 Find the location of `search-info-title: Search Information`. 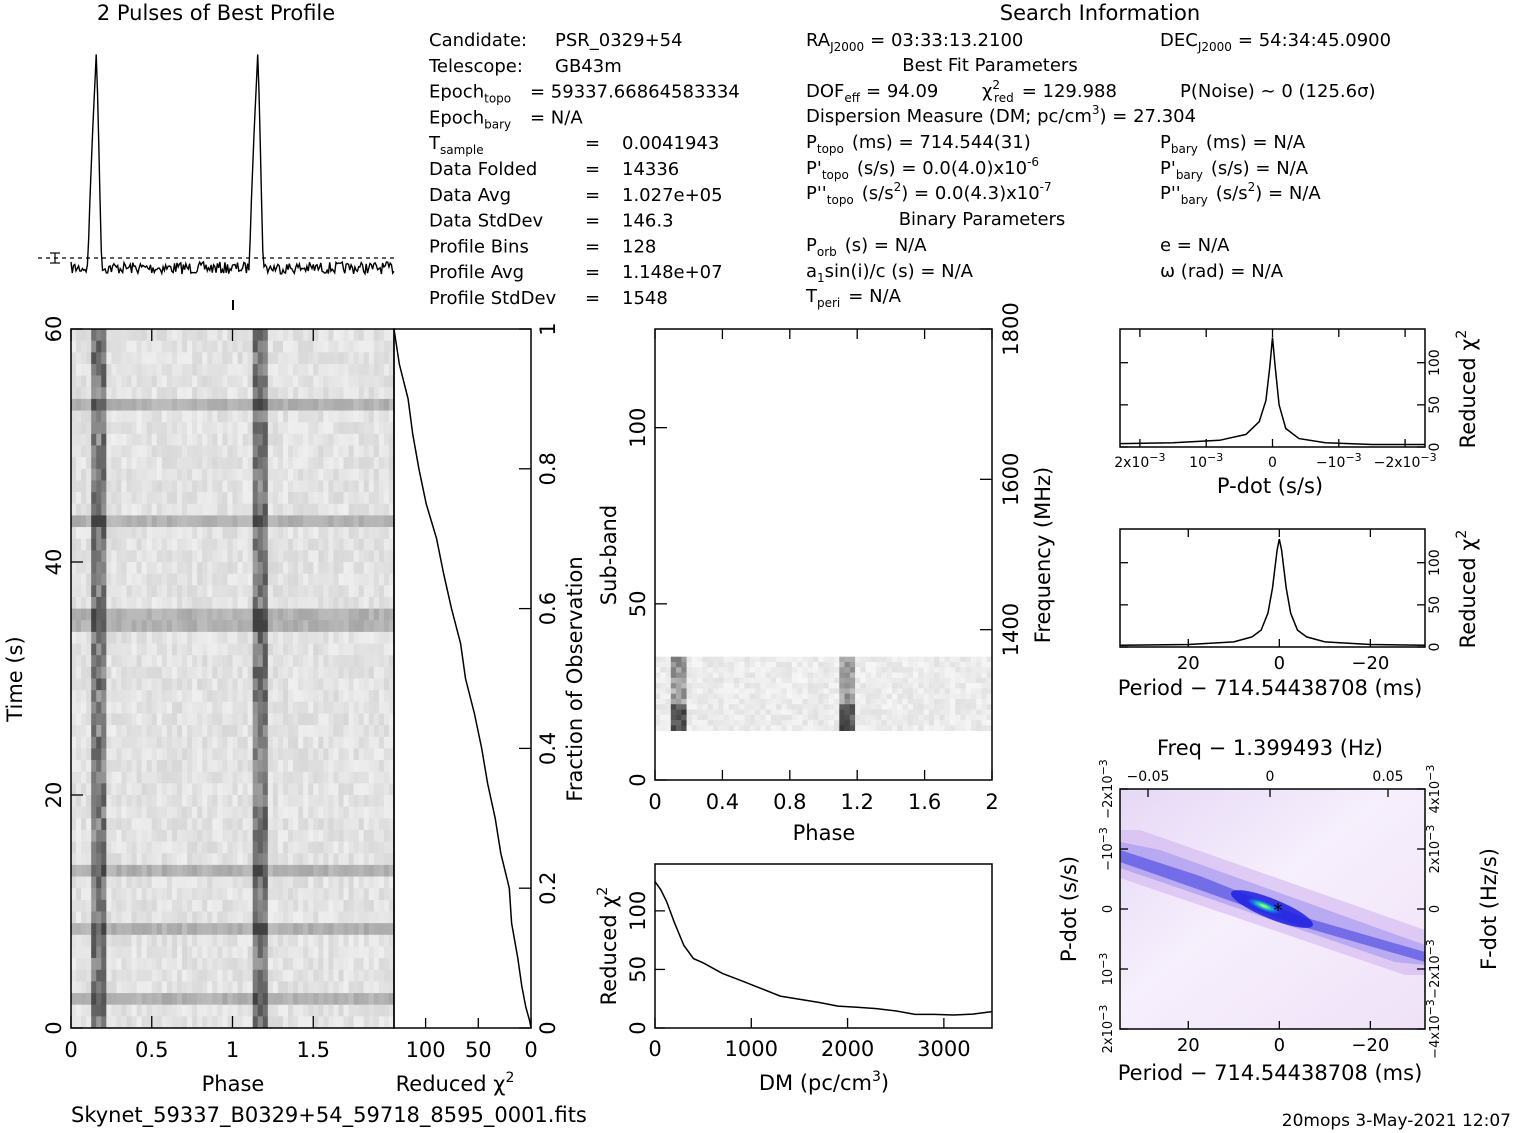

search-info-title: Search Information is located at coordinates (1100, 13).